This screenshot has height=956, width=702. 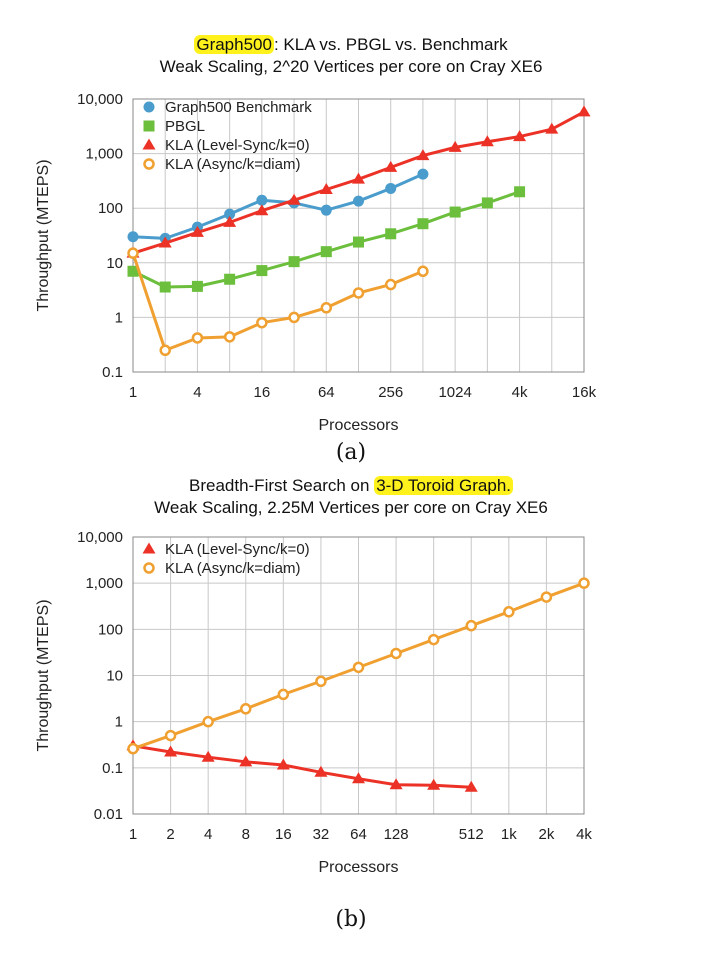 I want to click on chart-a-legend-label: KLA (Level-Sync/k=0), so click(x=237, y=145).